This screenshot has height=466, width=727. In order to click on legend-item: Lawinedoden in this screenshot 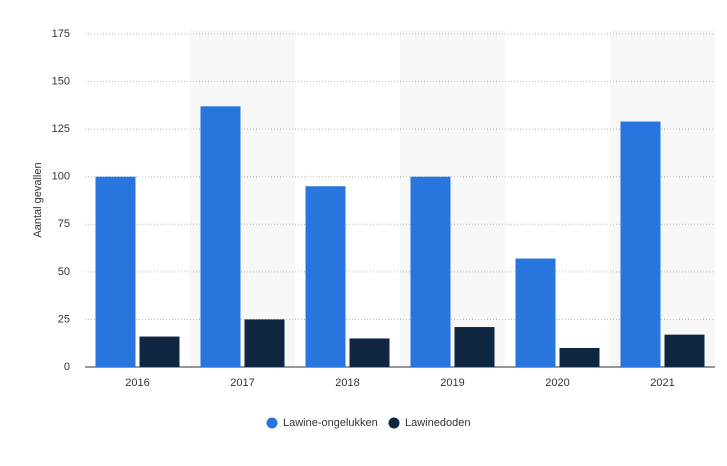, I will do `click(429, 423)`.